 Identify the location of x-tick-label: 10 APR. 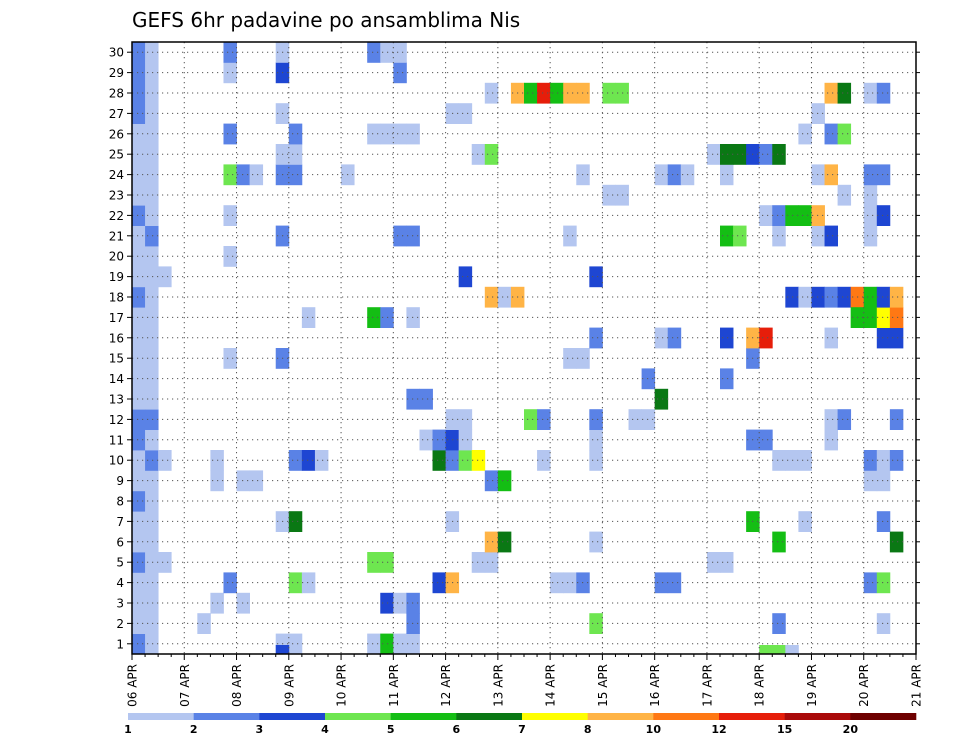
(342, 685).